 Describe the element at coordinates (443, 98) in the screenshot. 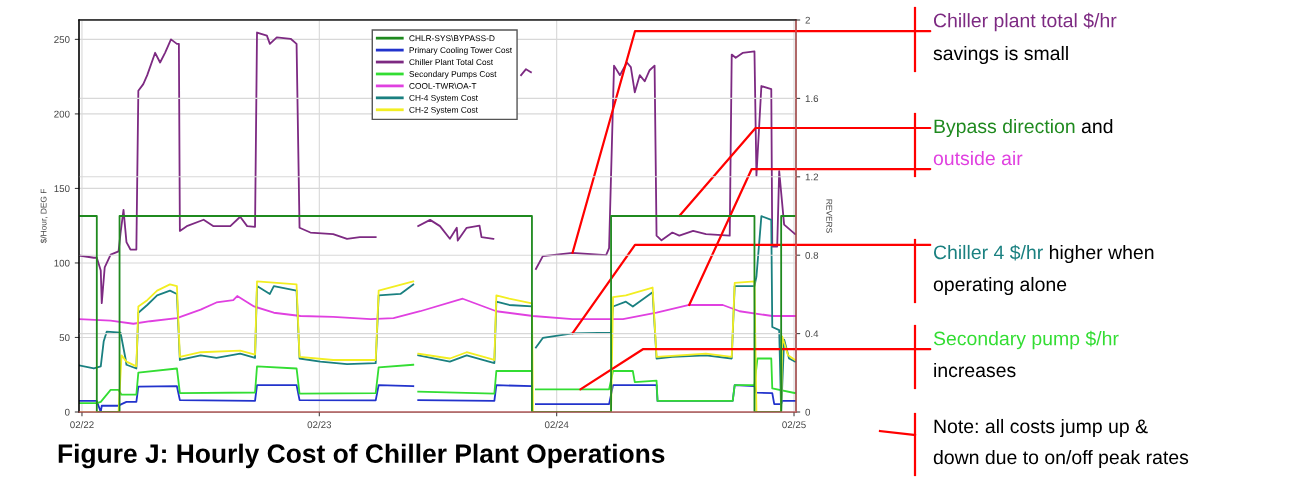

I see `legend-label: CH-4 System Cost` at that location.